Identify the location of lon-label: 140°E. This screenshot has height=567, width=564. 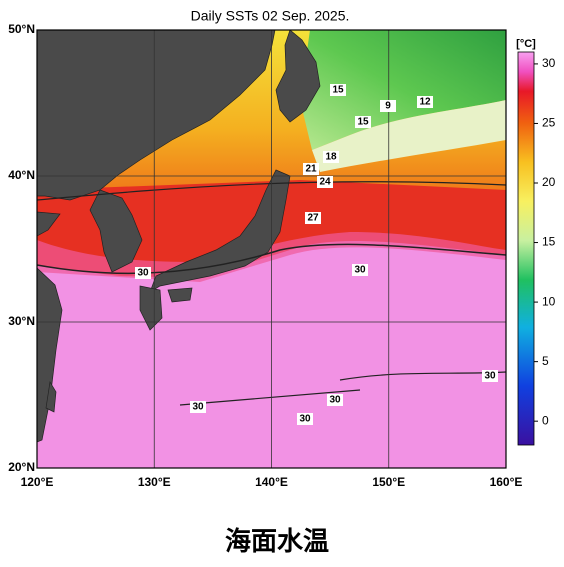
(271, 482).